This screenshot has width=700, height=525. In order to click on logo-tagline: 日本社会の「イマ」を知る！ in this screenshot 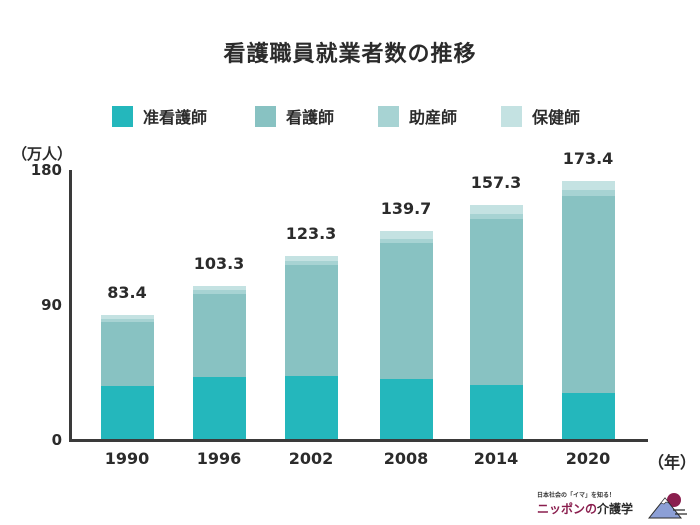, I will do `click(576, 495)`.